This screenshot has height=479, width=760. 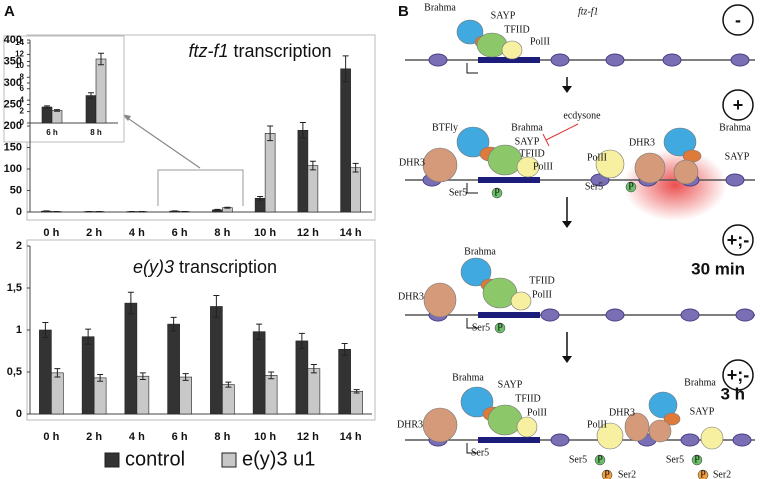 I want to click on y-tick-label: 14, so click(x=19, y=42).